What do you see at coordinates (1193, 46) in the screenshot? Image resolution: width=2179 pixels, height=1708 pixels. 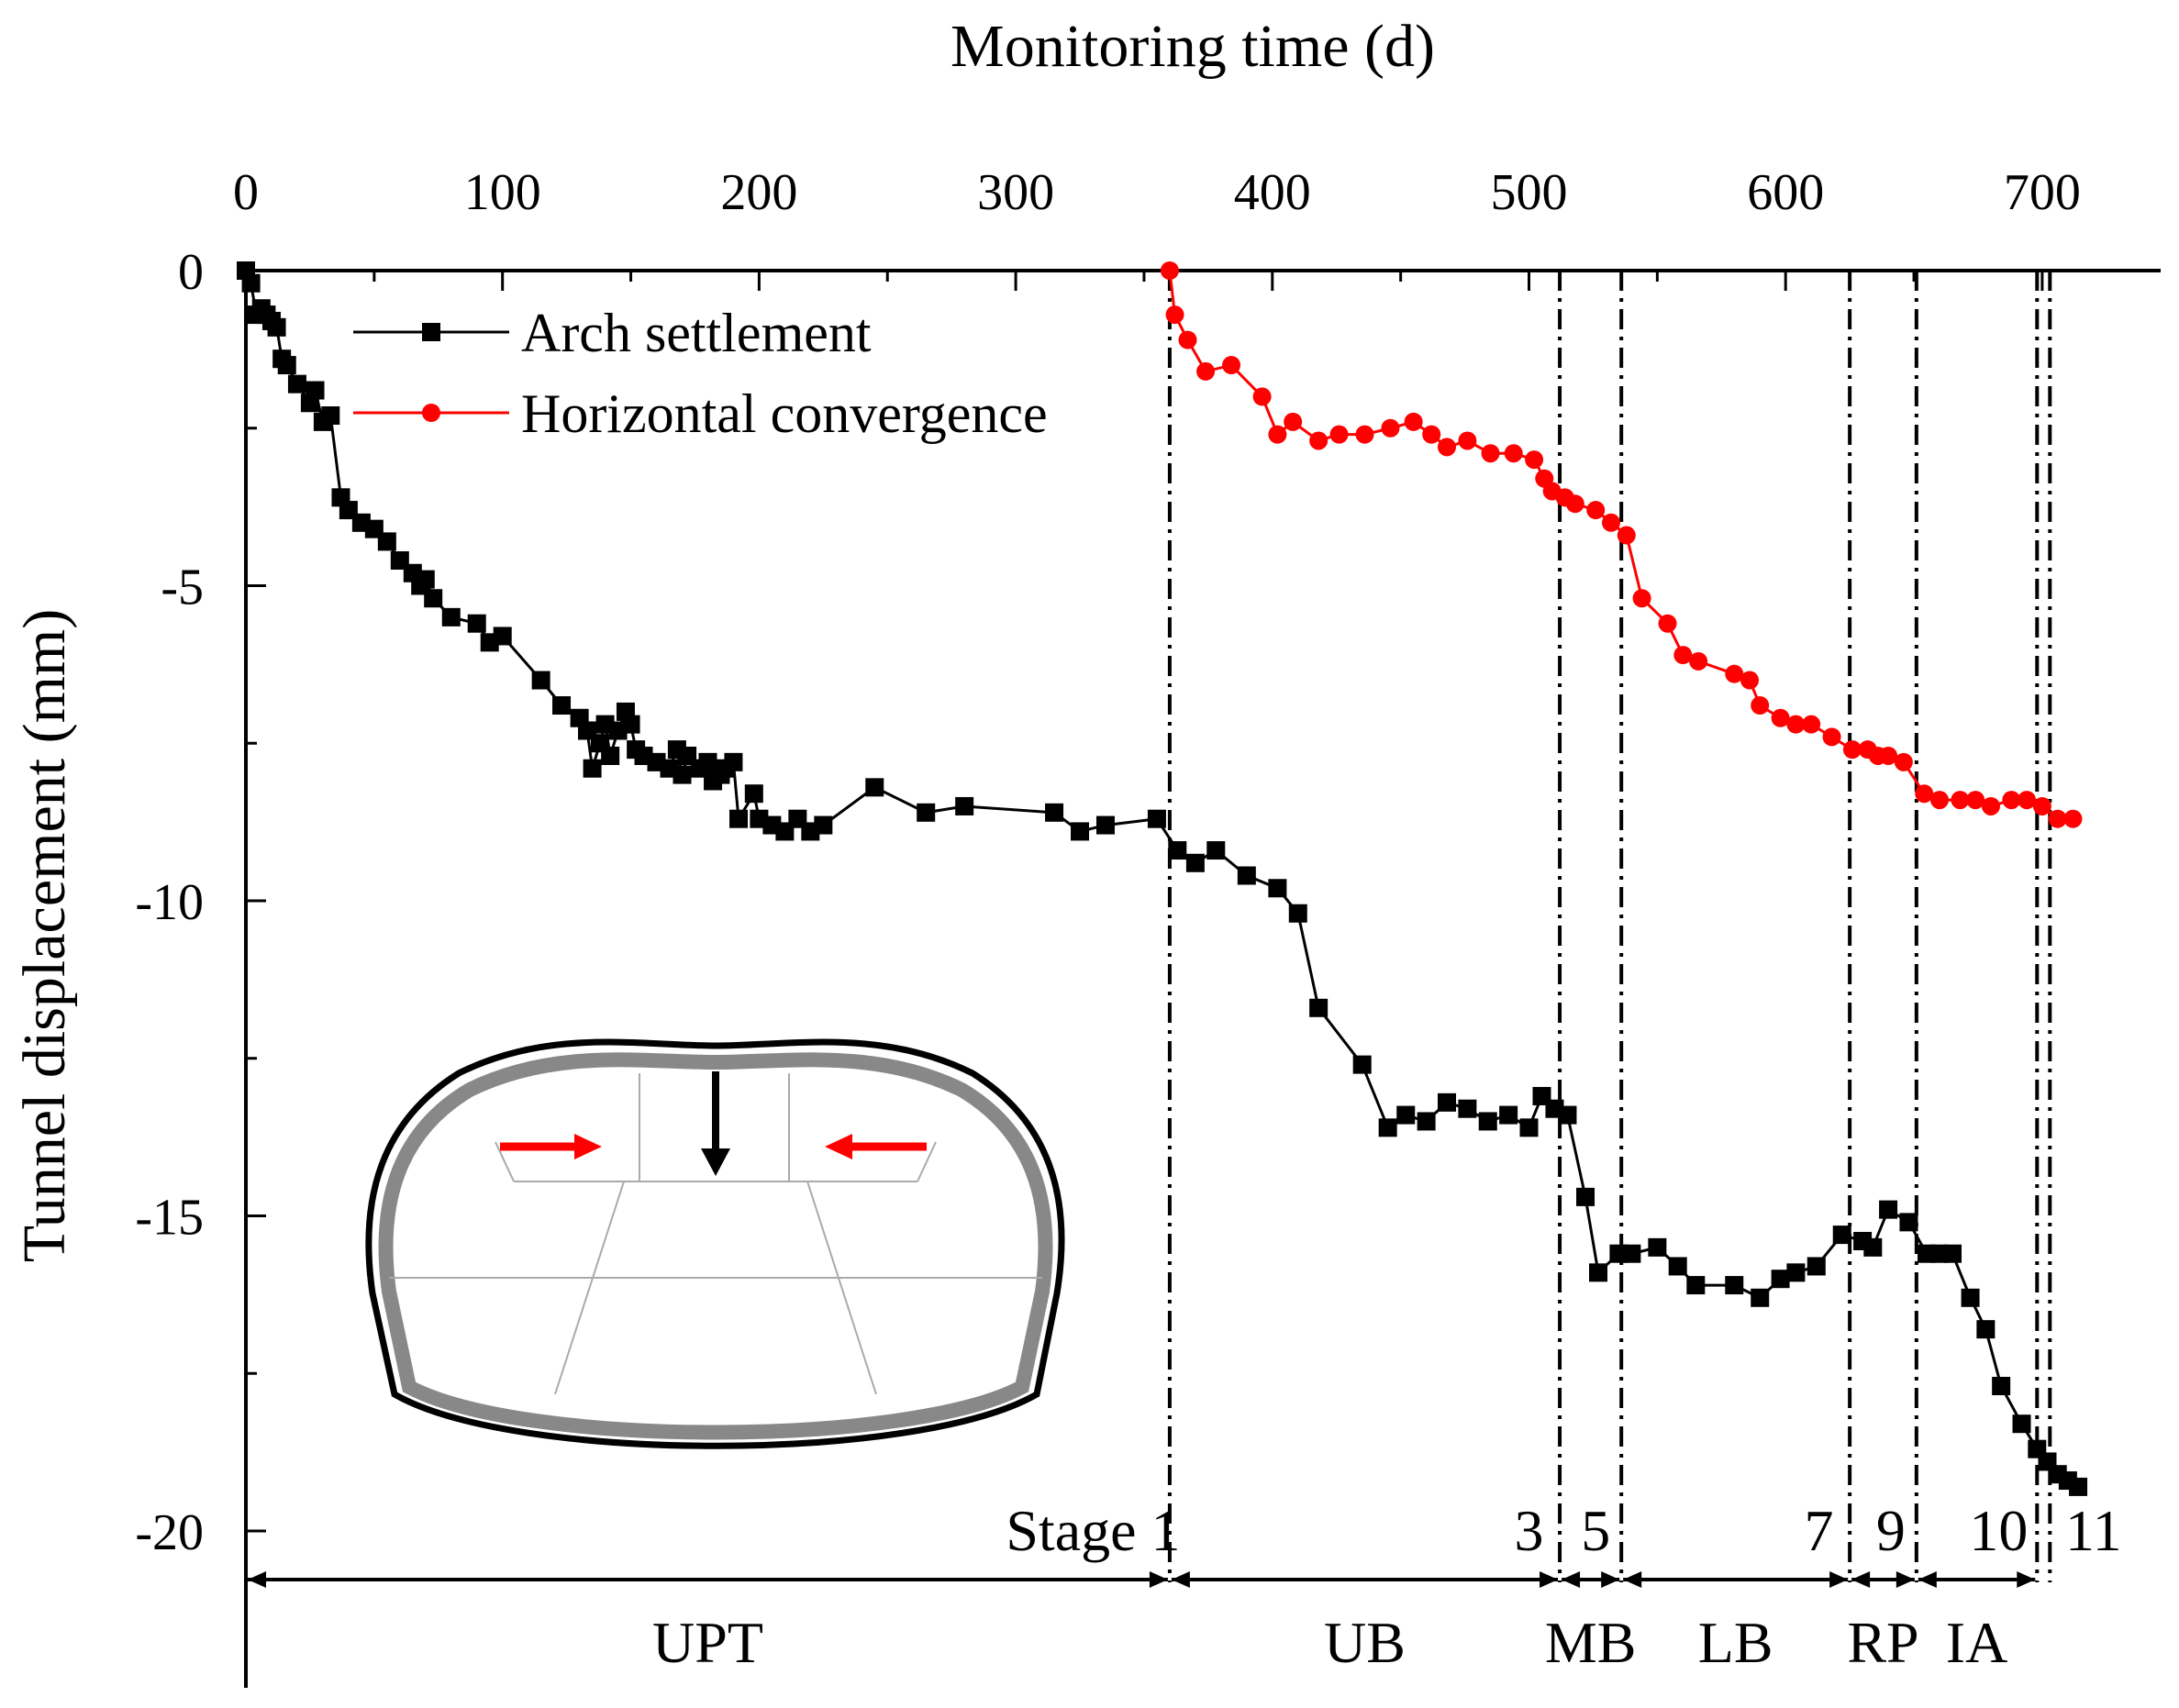 I see `x-axis-title: Monitoring time (d)` at bounding box center [1193, 46].